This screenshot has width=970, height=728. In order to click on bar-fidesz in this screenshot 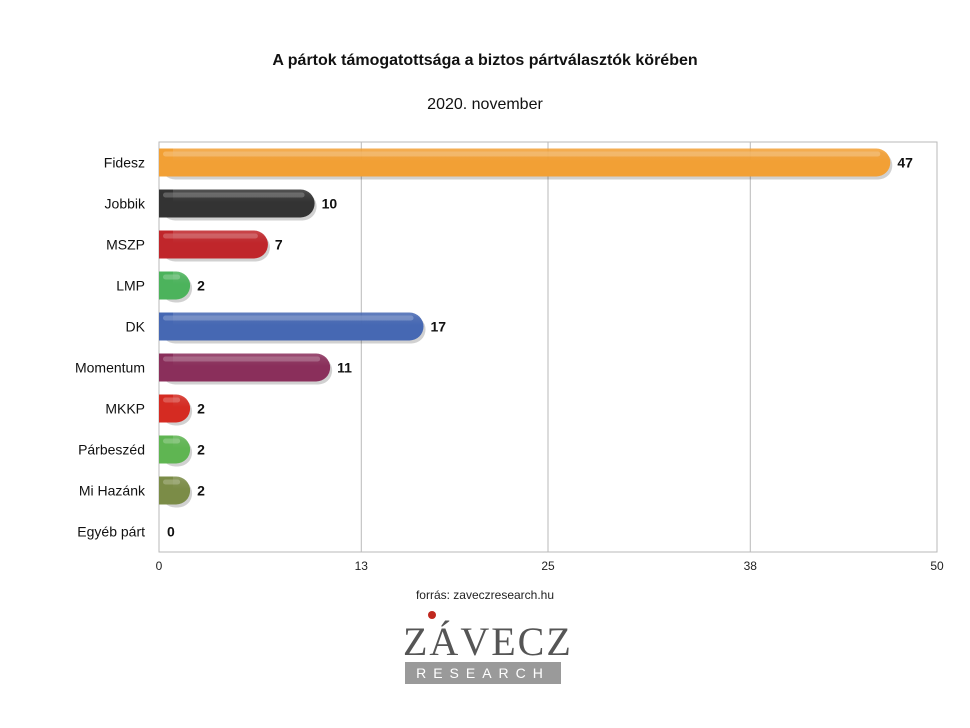, I will do `click(525, 162)`.